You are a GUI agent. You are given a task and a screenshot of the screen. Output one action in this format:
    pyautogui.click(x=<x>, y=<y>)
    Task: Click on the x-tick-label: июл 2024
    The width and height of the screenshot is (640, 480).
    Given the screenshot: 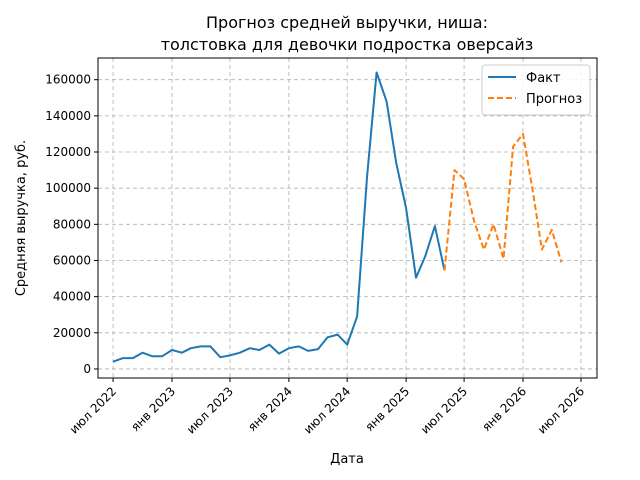 What is the action you would take?
    pyautogui.click(x=327, y=410)
    